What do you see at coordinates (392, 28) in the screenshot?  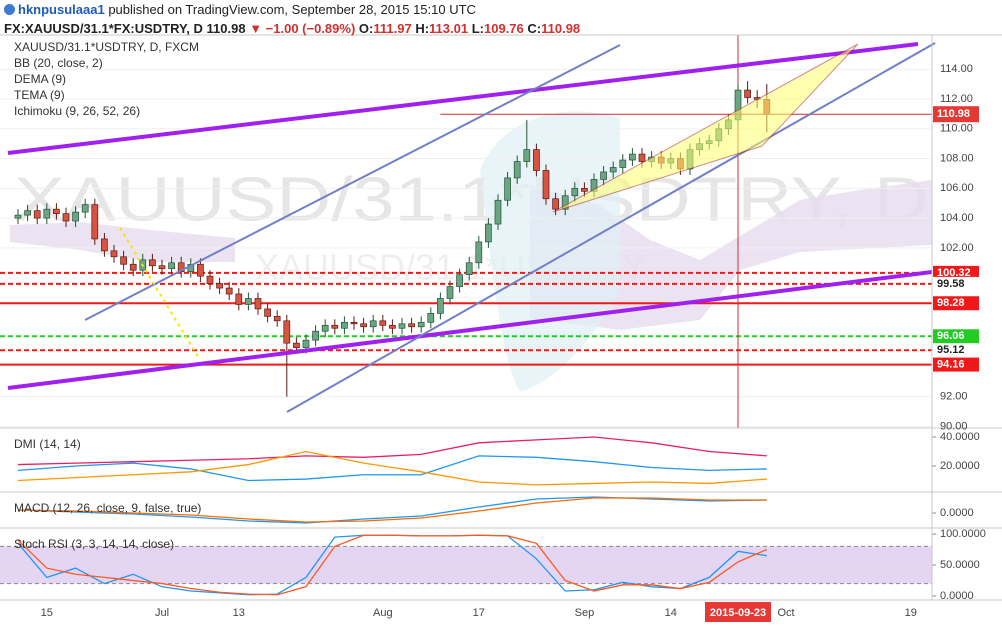 I see `open-value: 111.97` at bounding box center [392, 28].